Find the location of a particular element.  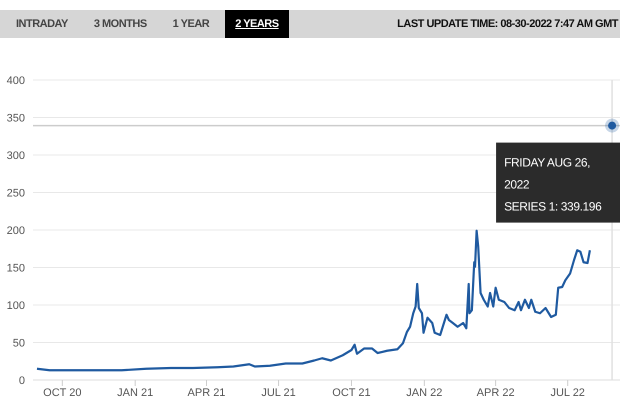

text: 1 YEAR is located at coordinates (191, 24).